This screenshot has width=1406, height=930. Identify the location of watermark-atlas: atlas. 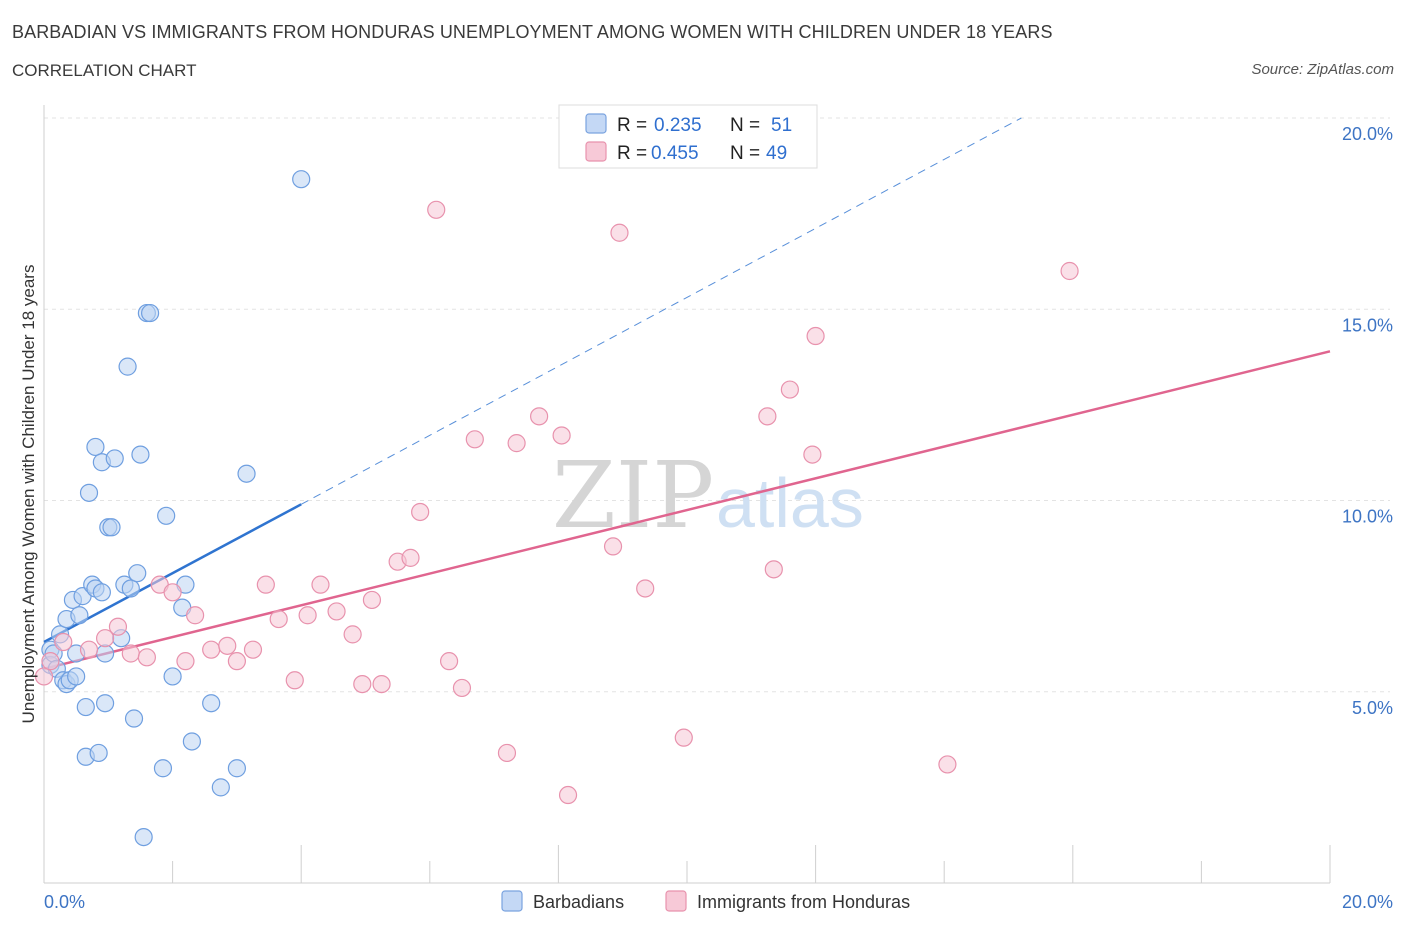
(790, 503).